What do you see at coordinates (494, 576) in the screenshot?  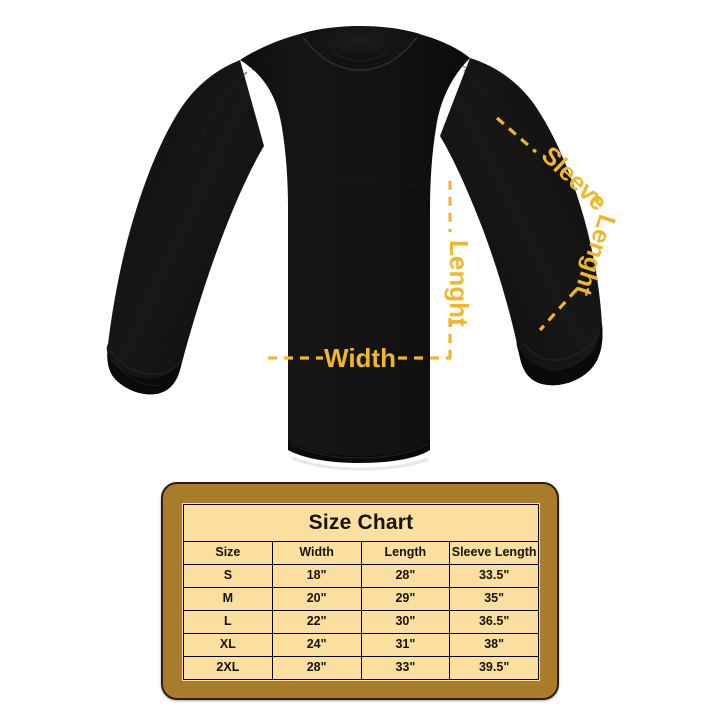 I see `cell-sleeve: 33.5"` at bounding box center [494, 576].